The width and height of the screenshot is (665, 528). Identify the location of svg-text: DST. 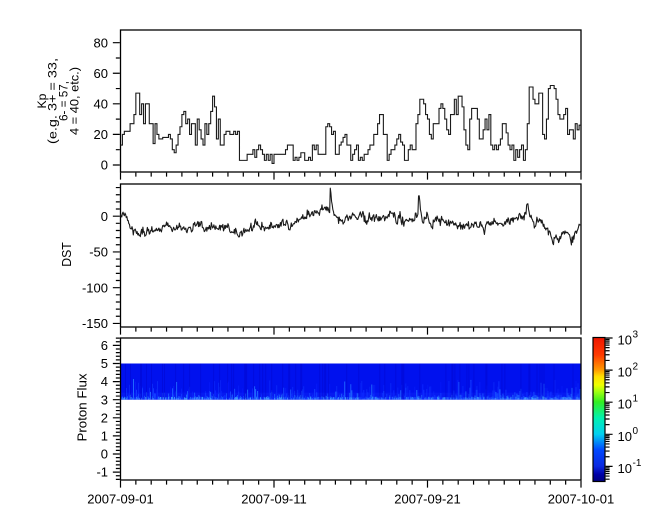
(66, 254).